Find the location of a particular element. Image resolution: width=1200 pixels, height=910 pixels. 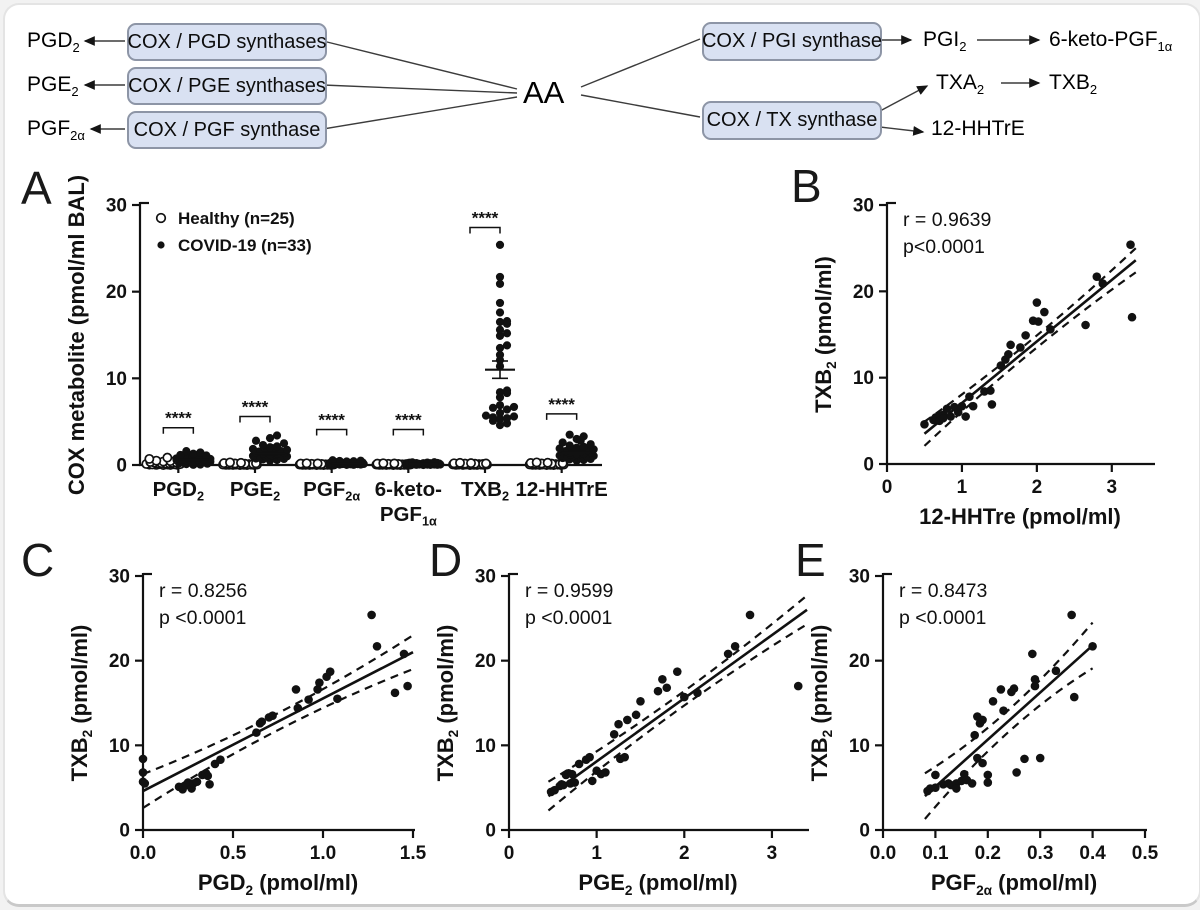

molecule-txa2-sub: 2 is located at coordinates (980, 90).